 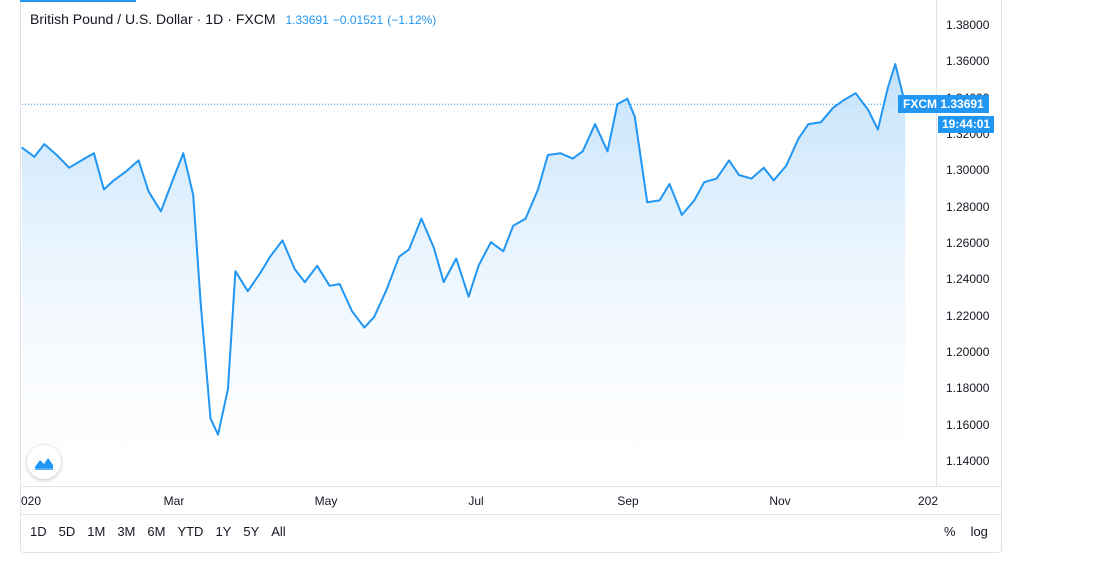 I want to click on time-tick-label: Sep, so click(x=628, y=501).